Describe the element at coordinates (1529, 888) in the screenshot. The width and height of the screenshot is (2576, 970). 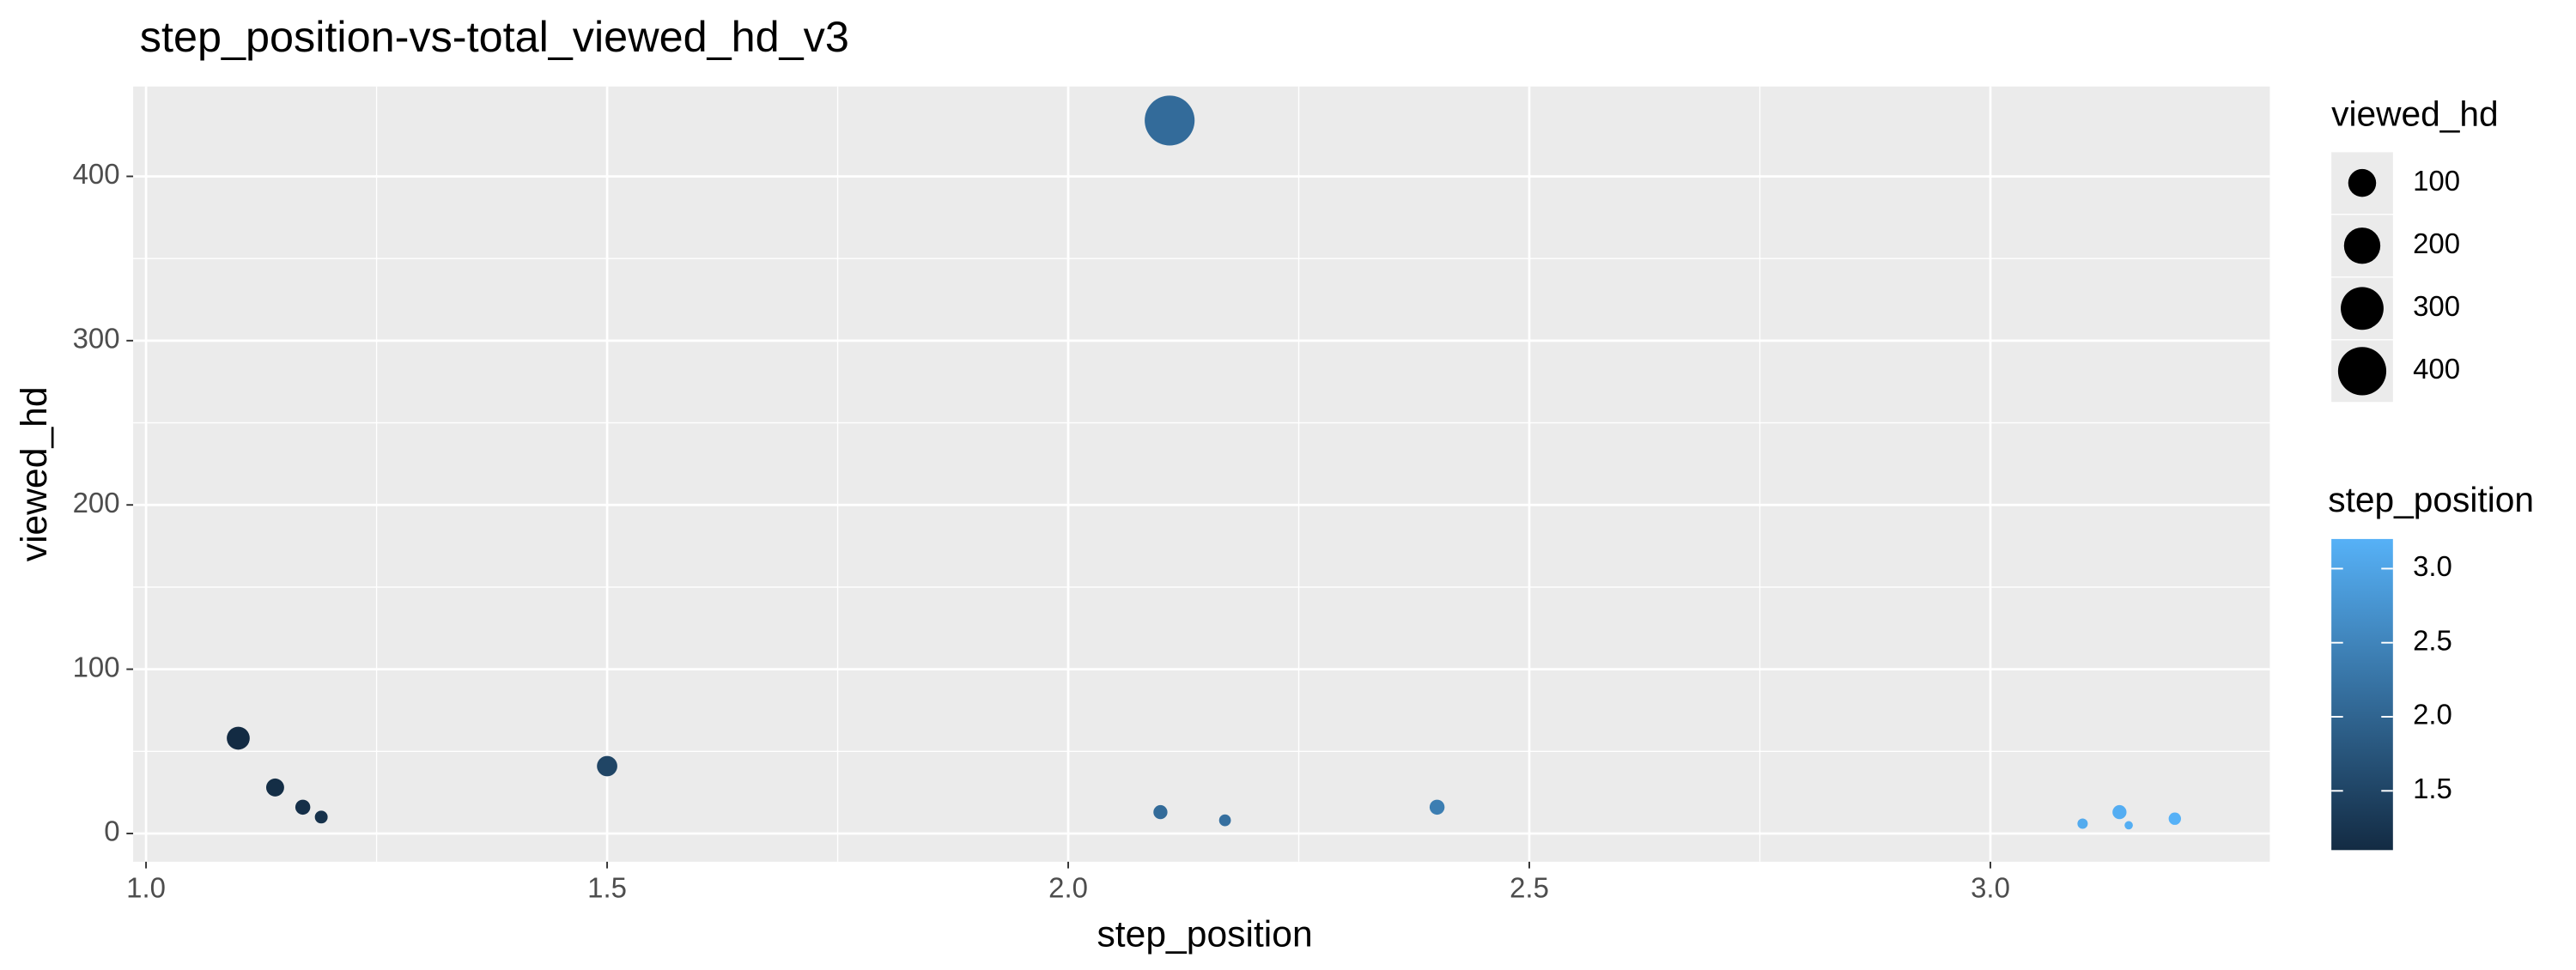
I see `x-tick-label: 2.5` at that location.